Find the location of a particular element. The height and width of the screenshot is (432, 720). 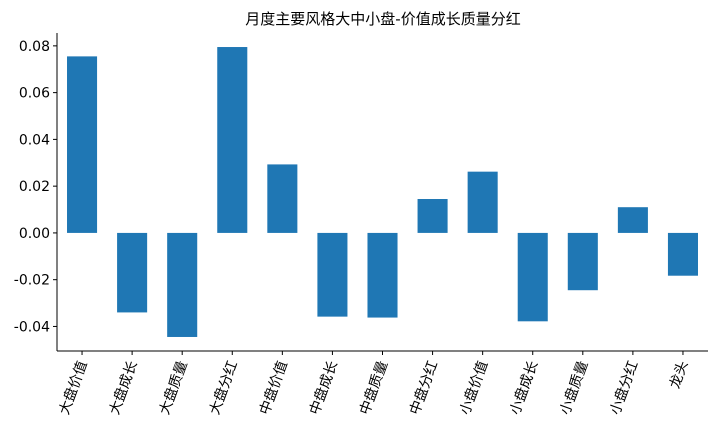

x-tick-label: 中盘价值 is located at coordinates (273, 388).